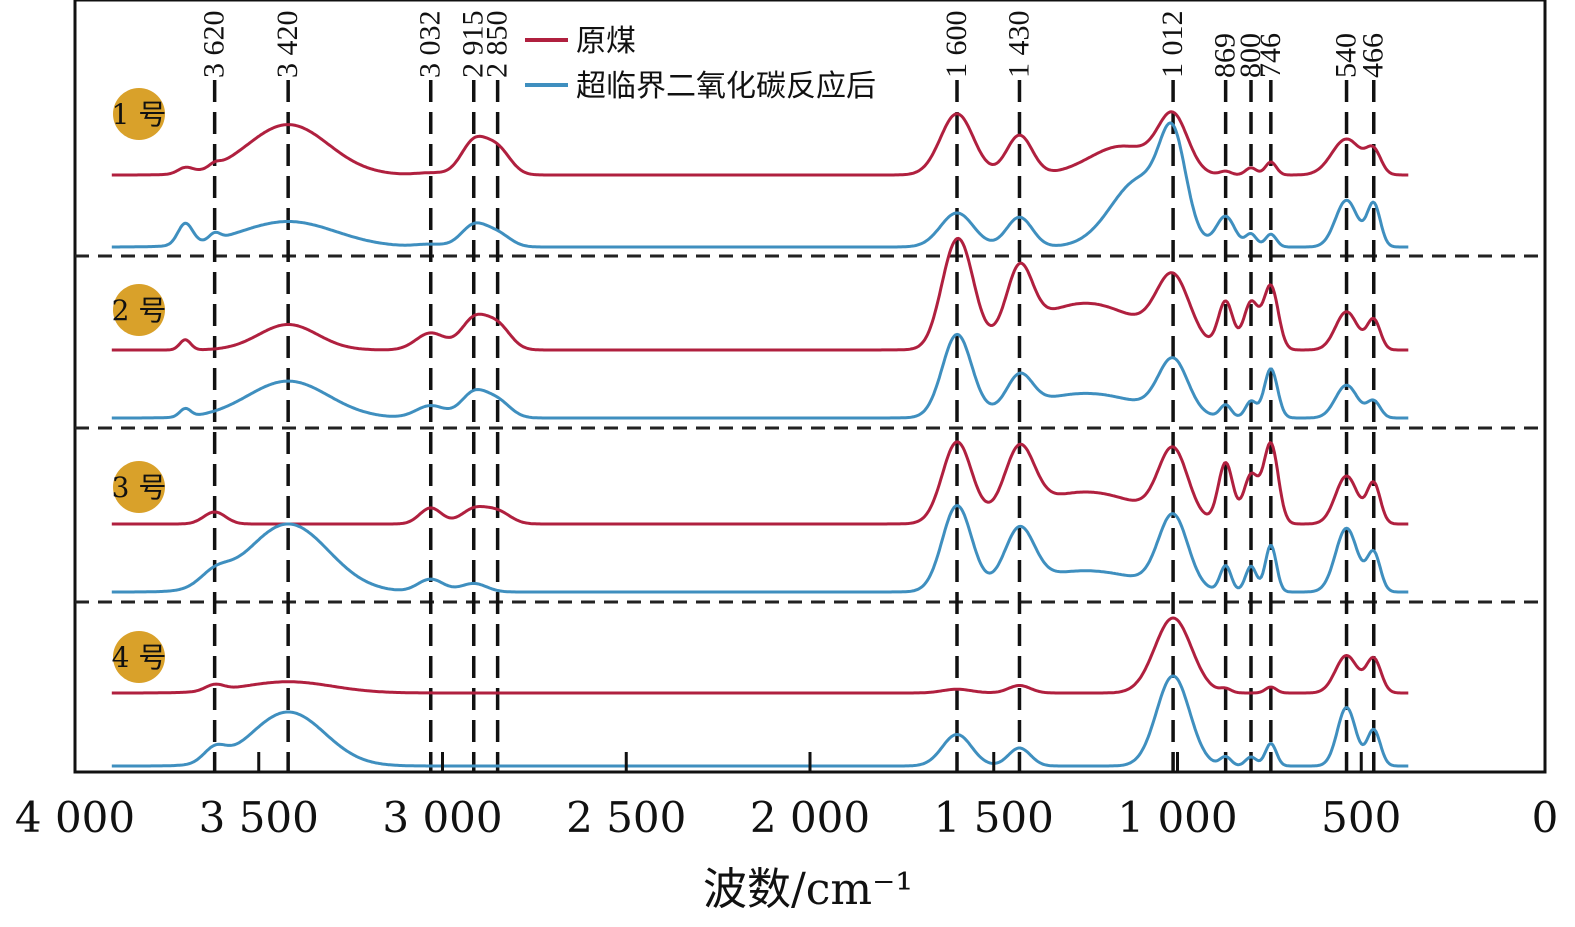 This screenshot has width=1575, height=927. Describe the element at coordinates (1177, 817) in the screenshot. I see `x-tick-label-1000: 1 000` at that location.